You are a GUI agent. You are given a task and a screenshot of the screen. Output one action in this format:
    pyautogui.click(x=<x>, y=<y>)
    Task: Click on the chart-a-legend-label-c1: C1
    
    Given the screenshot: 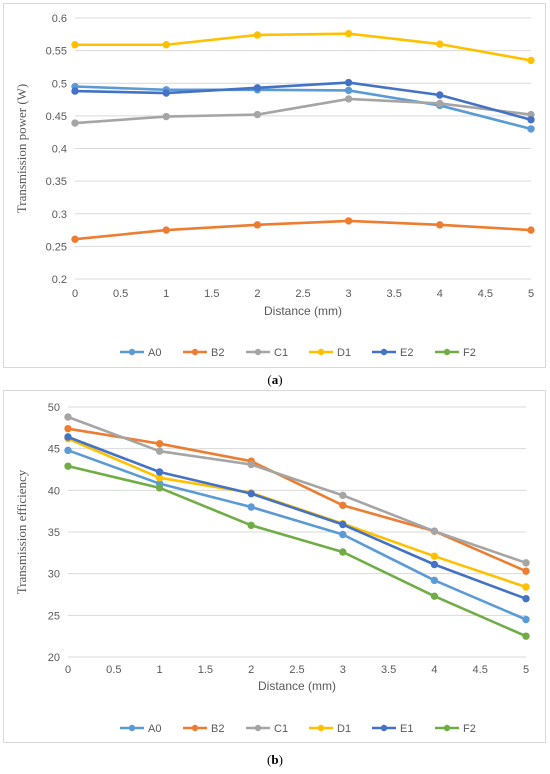 What is the action you would take?
    pyautogui.click(x=281, y=353)
    